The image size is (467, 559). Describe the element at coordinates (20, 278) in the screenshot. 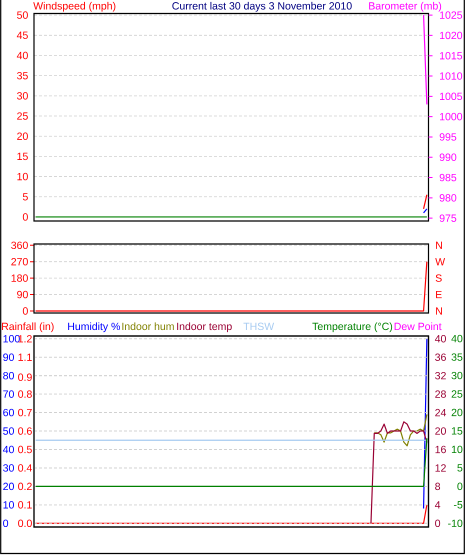

I see `y-tick-label: 180` at that location.